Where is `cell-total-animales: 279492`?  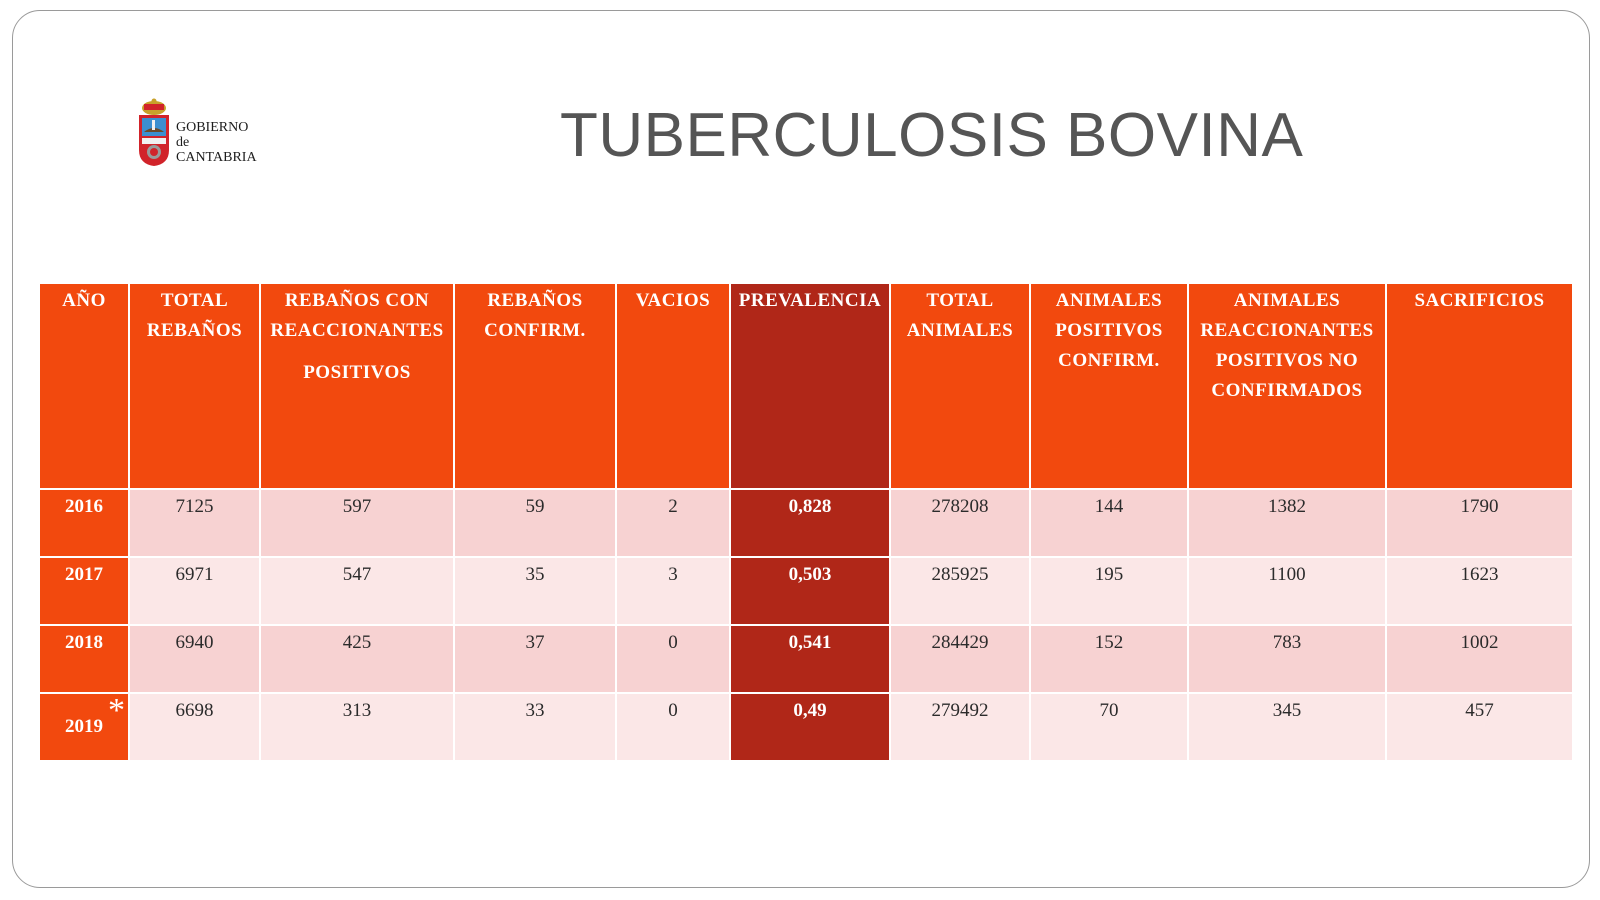 cell-total-animales: 279492 is located at coordinates (960, 727).